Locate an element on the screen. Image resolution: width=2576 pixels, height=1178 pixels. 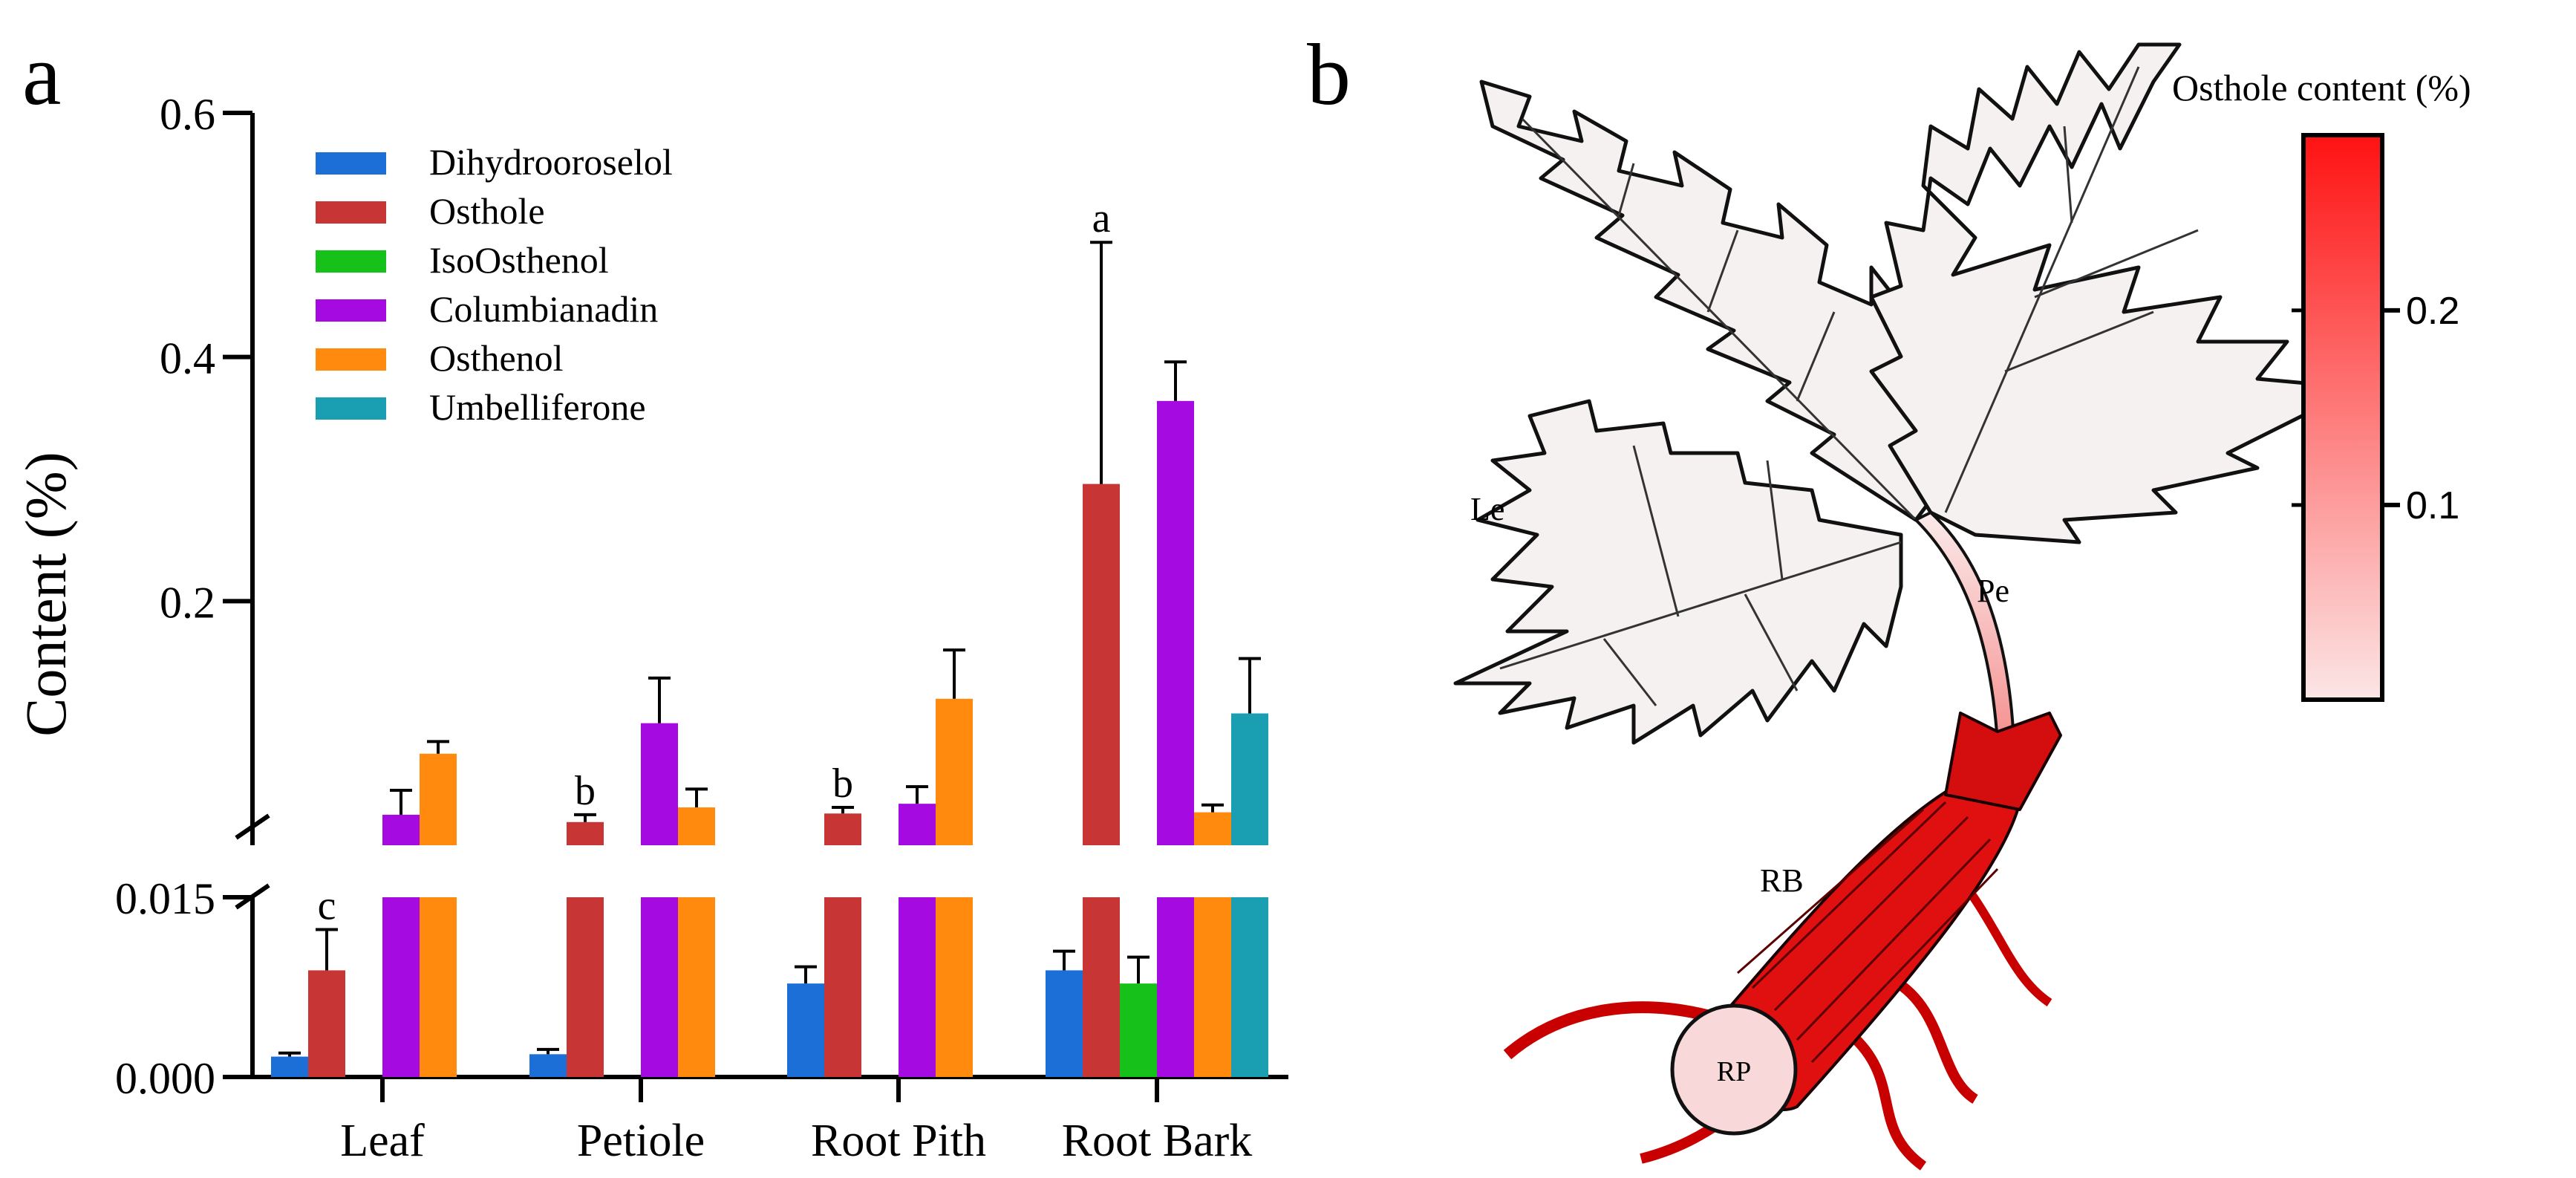
x-ticks: Leaf Petiole Root Pith Root Bark is located at coordinates (796, 1121).